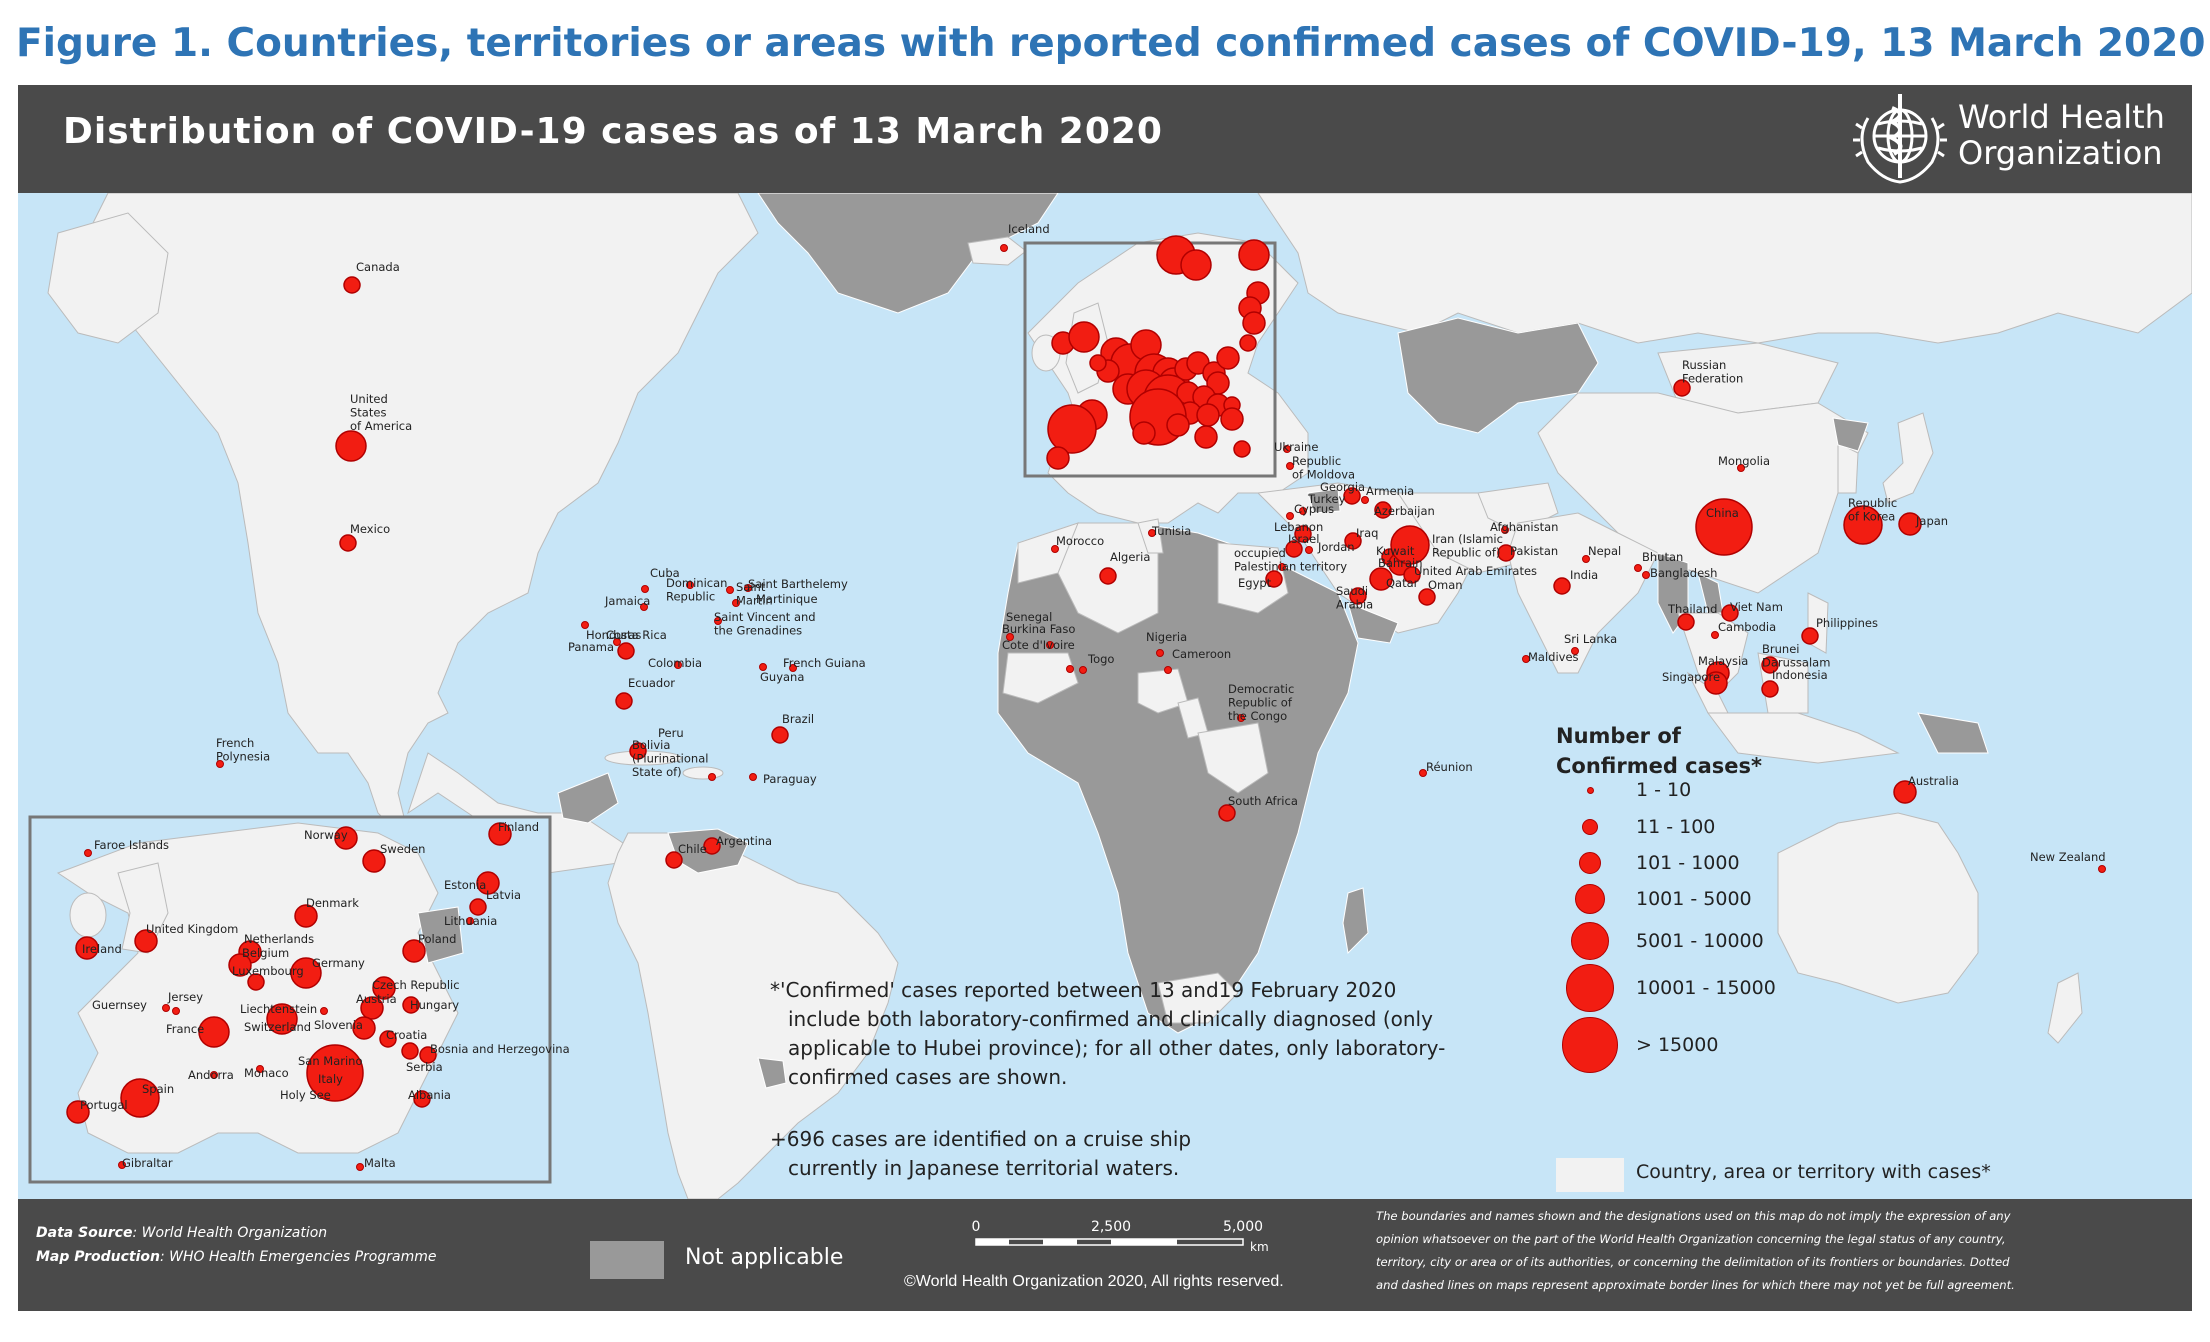 Image resolution: width=2210 pixels, height=1342 pixels. What do you see at coordinates (500, 834) in the screenshot?
I see `finland-inset-bubble` at bounding box center [500, 834].